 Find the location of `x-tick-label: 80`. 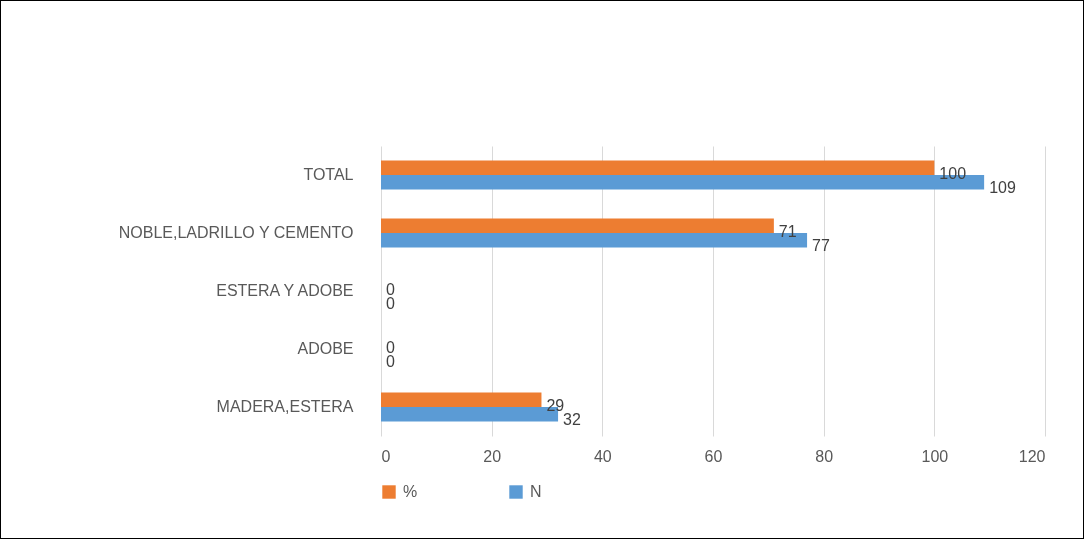

x-tick-label: 80 is located at coordinates (824, 456).